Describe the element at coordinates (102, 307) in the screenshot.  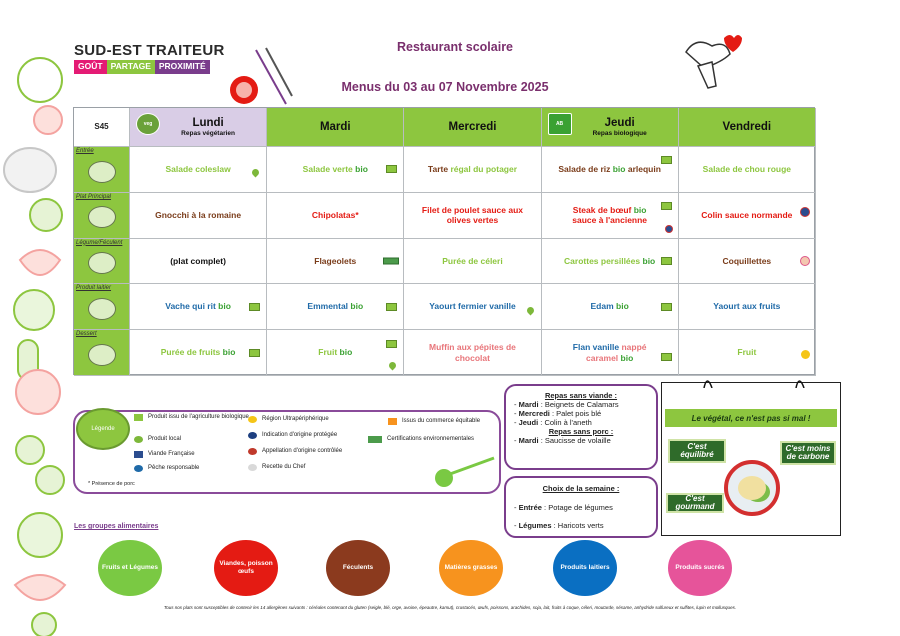
I see `row-label-laitier: Produit laitier` at that location.